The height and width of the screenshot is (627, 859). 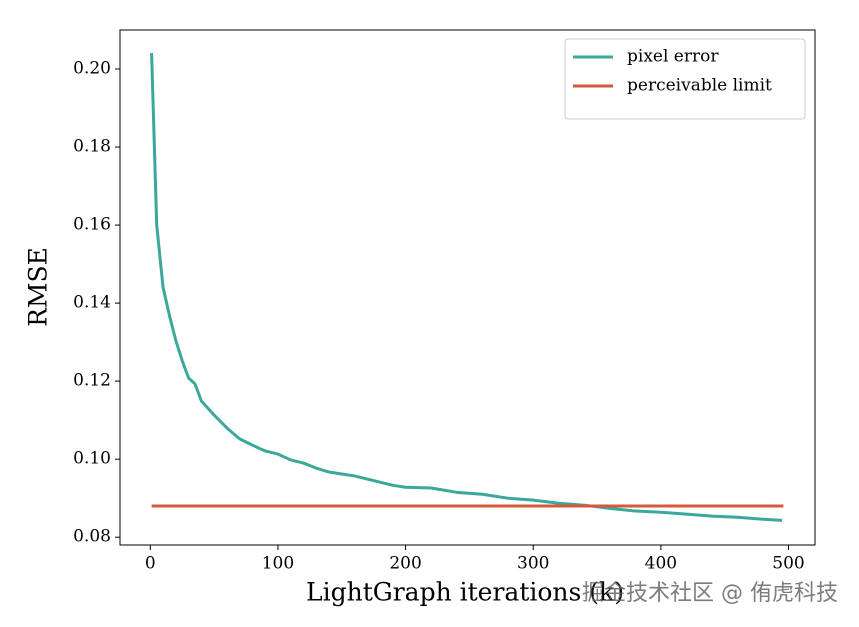 What do you see at coordinates (405, 564) in the screenshot?
I see `x-tick-label: 200` at bounding box center [405, 564].